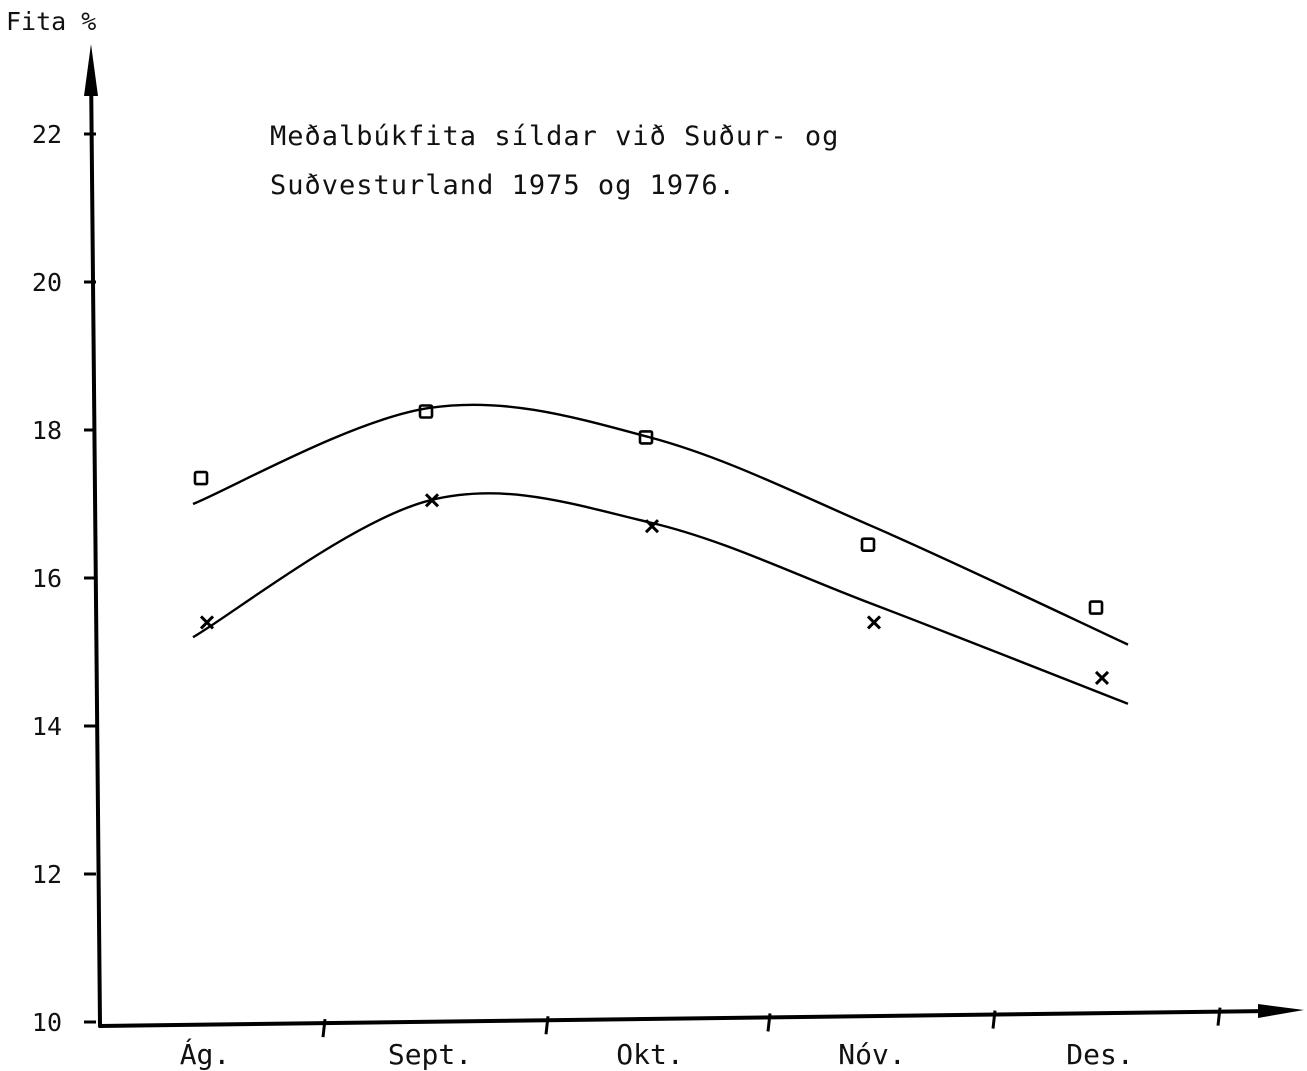 This screenshot has width=1307, height=1071. What do you see at coordinates (64, 578) in the screenshot?
I see `y-ticks: 10 12 14 16 18 20 22` at bounding box center [64, 578].